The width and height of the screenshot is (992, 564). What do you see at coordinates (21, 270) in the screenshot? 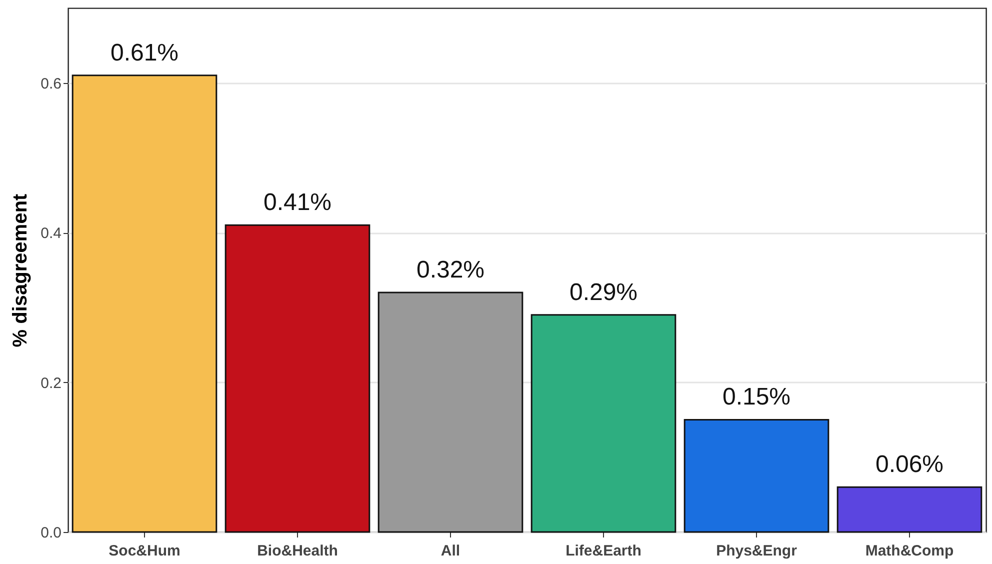
I see `y-axis-title: % disagreement` at bounding box center [21, 270].